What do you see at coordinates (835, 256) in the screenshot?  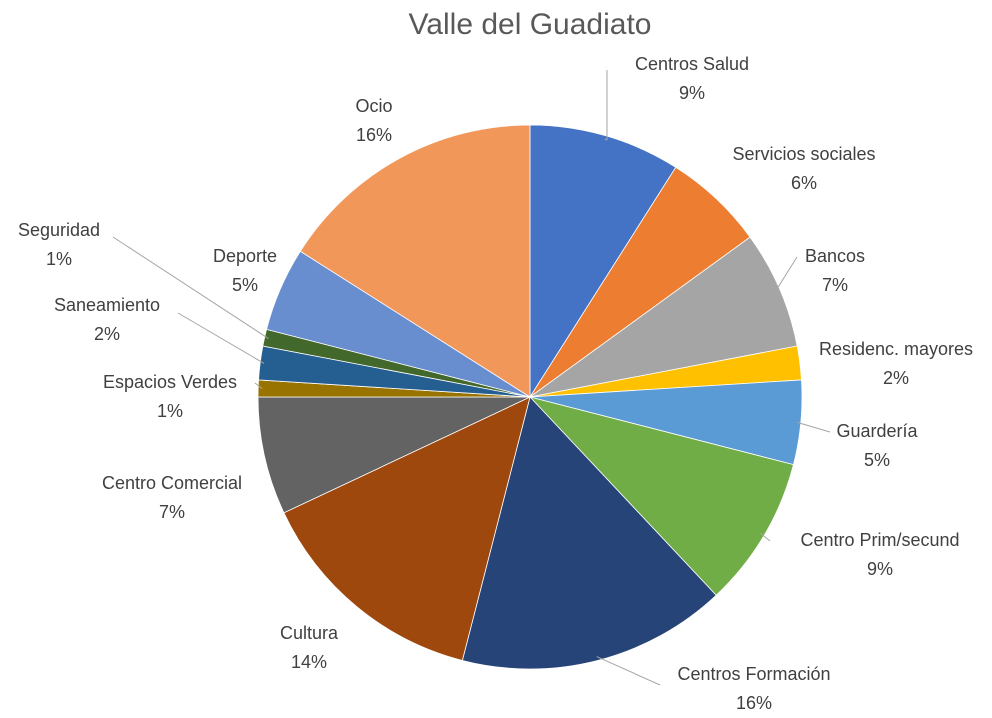 I see `slice-label: Bancos` at bounding box center [835, 256].